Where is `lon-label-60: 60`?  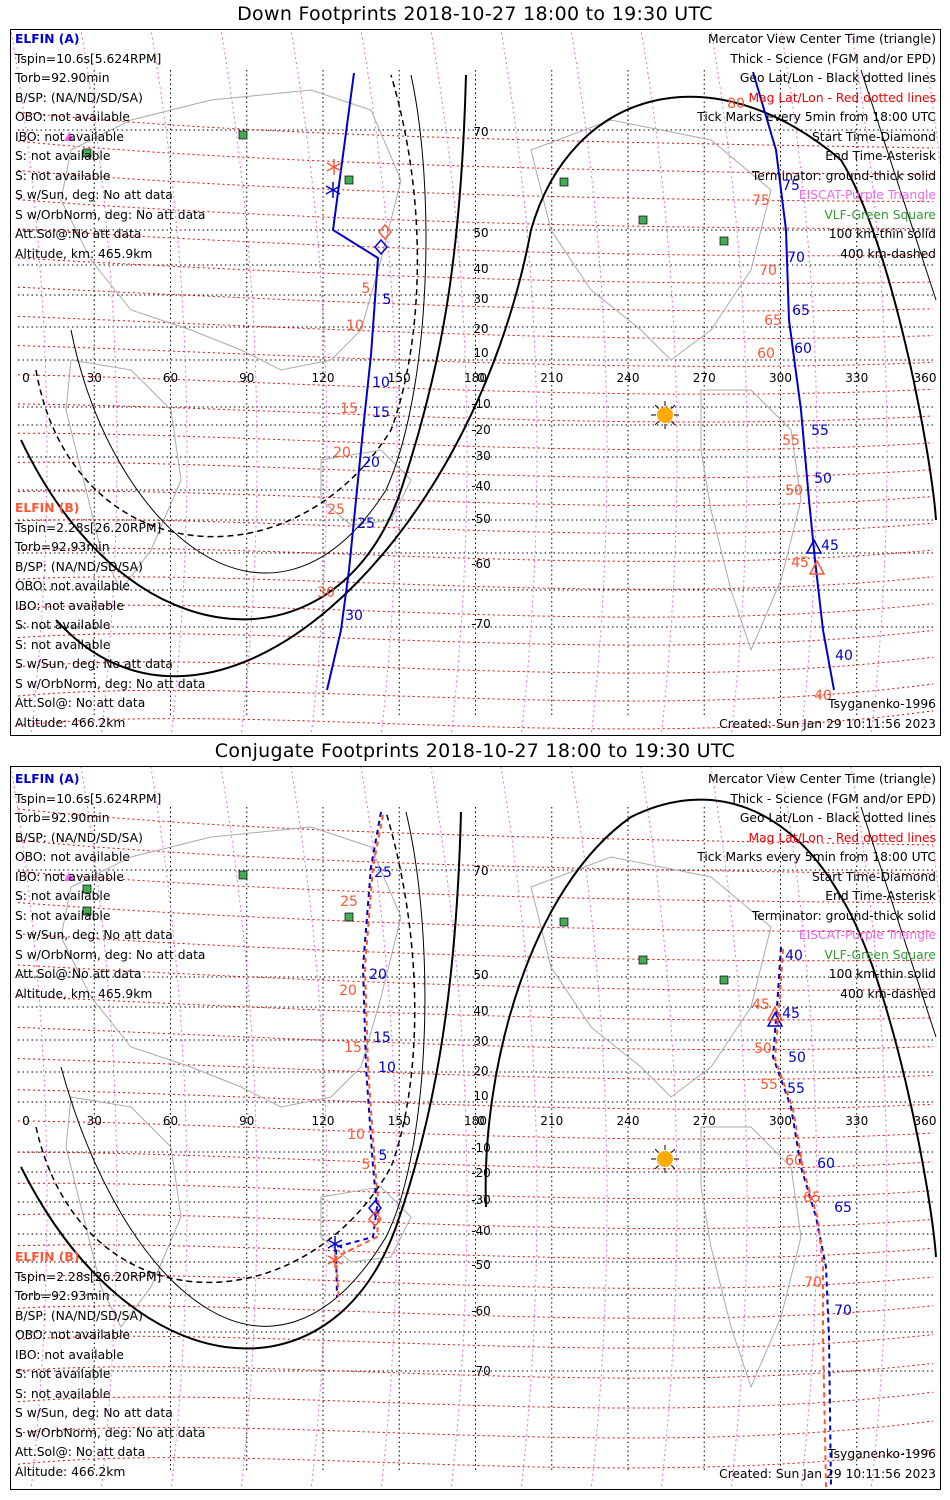 lon-label-60: 60 is located at coordinates (170, 1121).